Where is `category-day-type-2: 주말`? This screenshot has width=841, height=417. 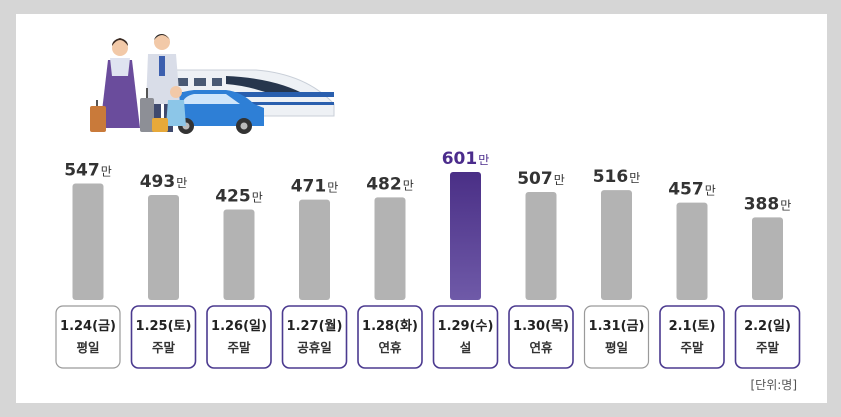
category-day-type-2: 주말 is located at coordinates (239, 347).